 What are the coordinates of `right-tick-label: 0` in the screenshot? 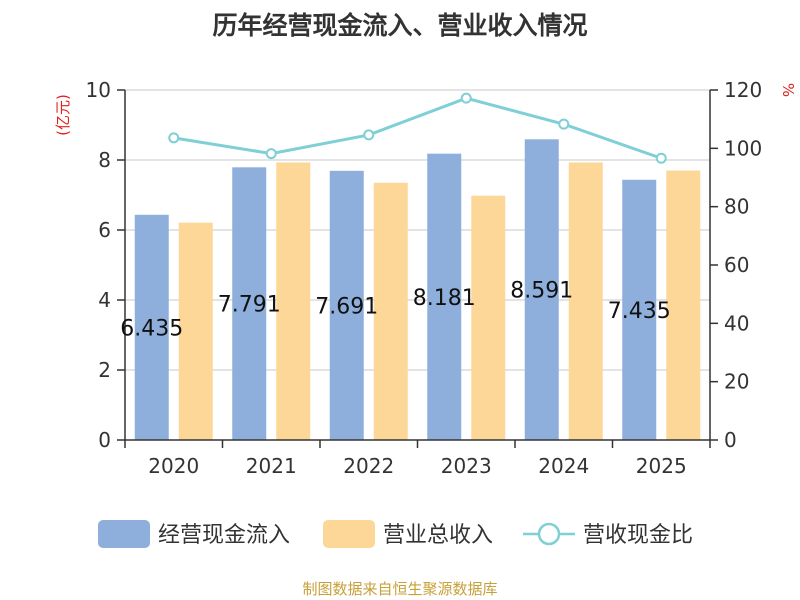 It's located at (730, 440).